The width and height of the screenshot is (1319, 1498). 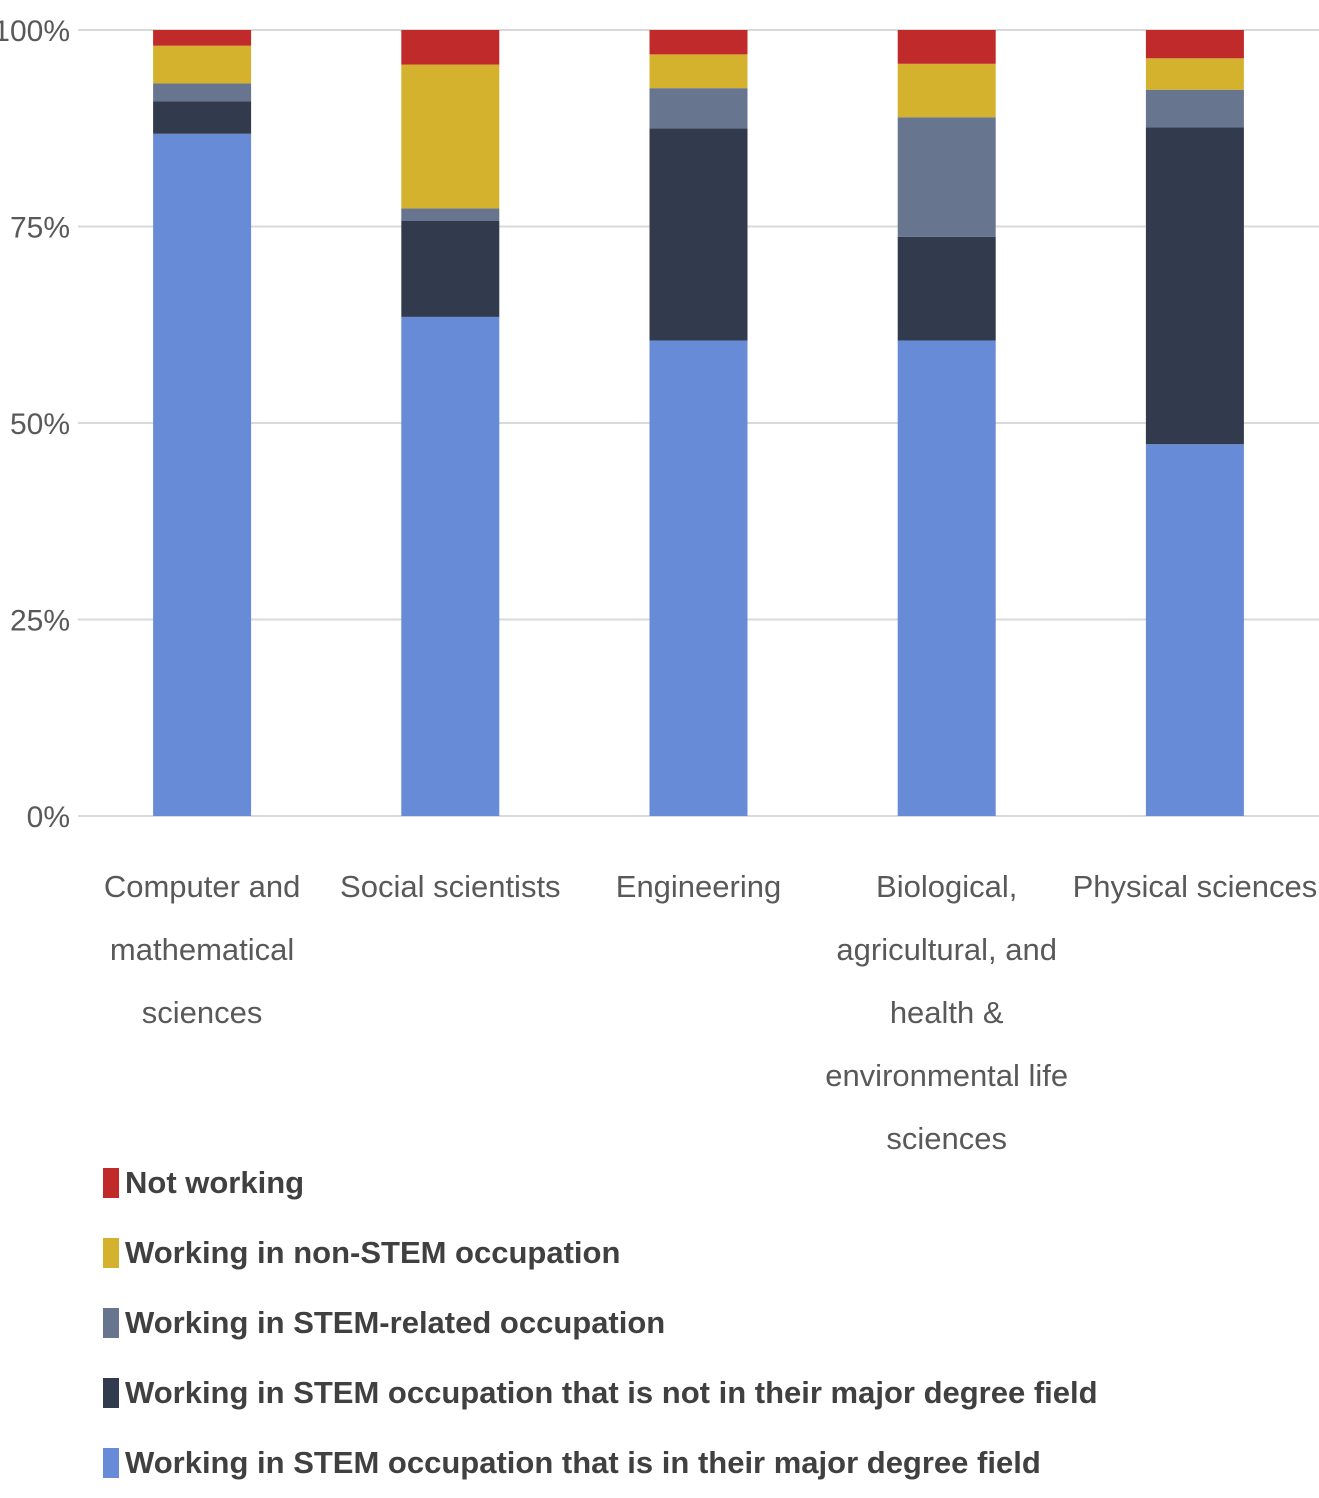 What do you see at coordinates (40, 621) in the screenshot?
I see `y-tick-label: 25%` at bounding box center [40, 621].